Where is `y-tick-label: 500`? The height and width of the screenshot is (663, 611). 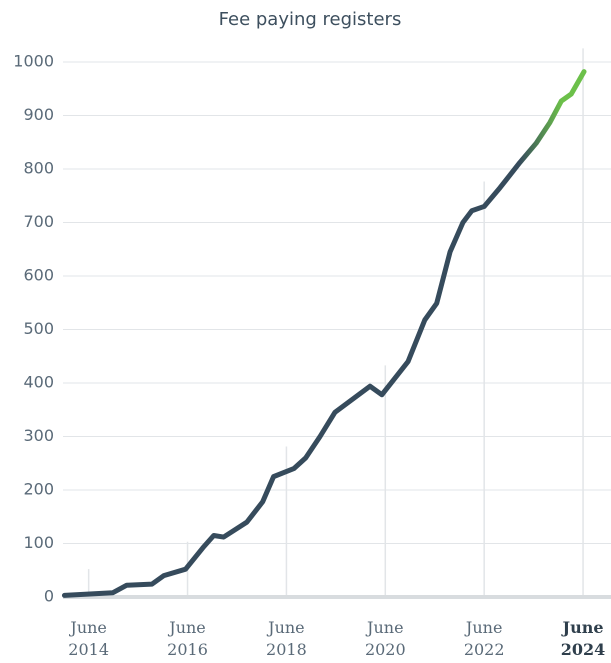
y-tick-label: 500 is located at coordinates (38, 328).